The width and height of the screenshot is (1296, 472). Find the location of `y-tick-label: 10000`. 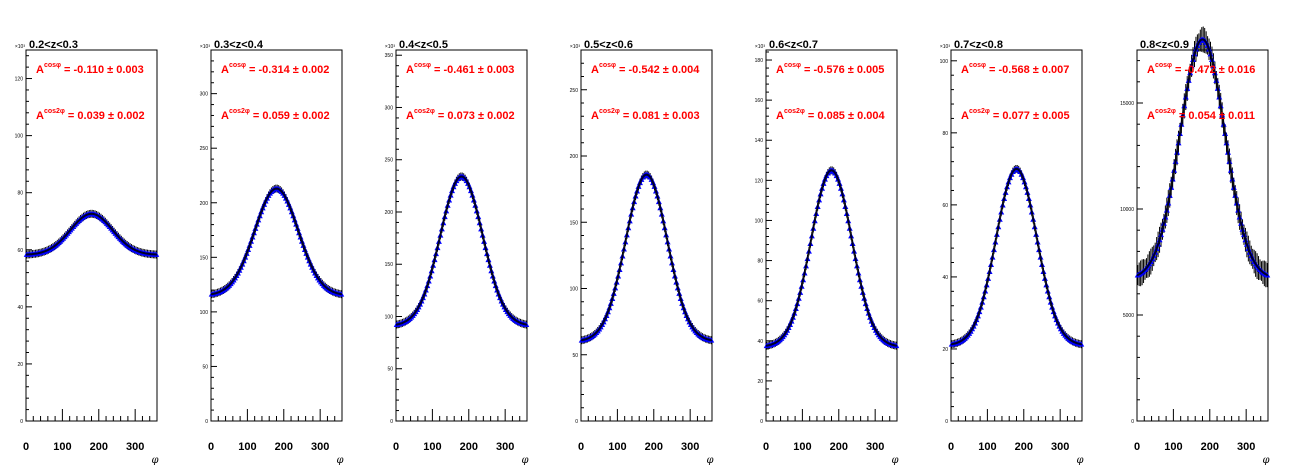

y-tick-label: 10000 is located at coordinates (1127, 210).